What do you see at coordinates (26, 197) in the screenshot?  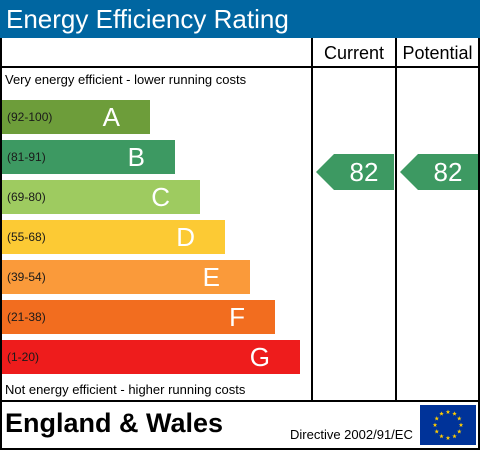 I see `band-range-label: (69-80)` at bounding box center [26, 197].